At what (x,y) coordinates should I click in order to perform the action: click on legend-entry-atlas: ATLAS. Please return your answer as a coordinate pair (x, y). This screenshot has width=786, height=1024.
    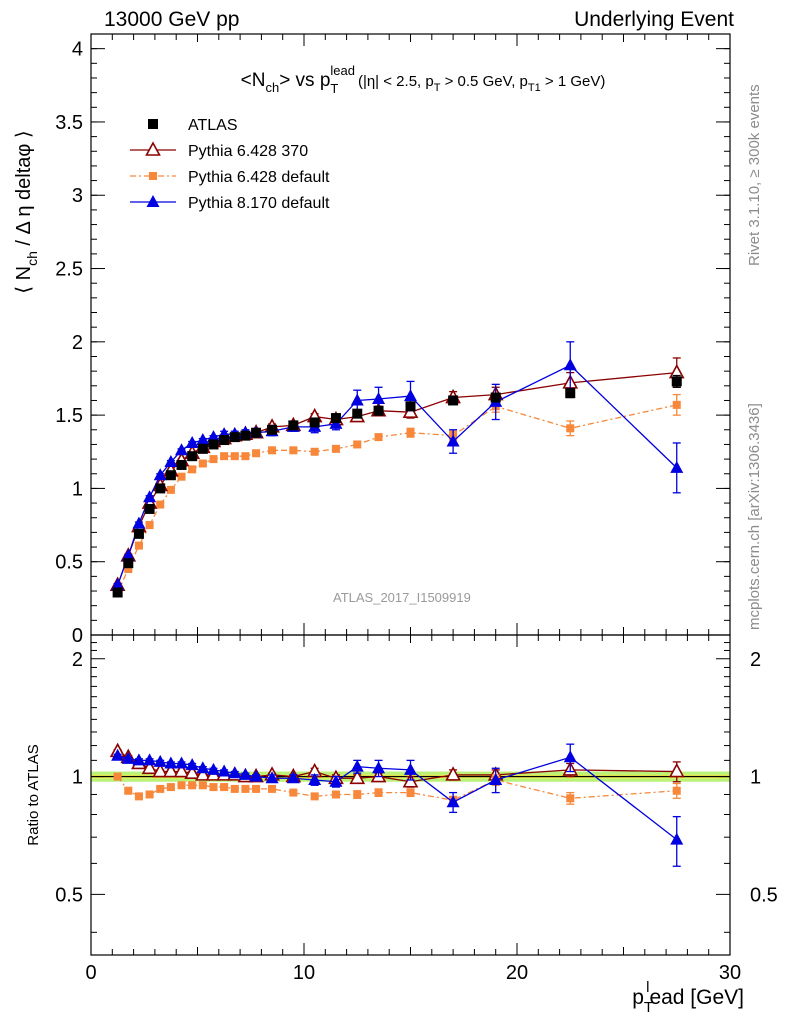
    Looking at the image, I should click on (193, 125).